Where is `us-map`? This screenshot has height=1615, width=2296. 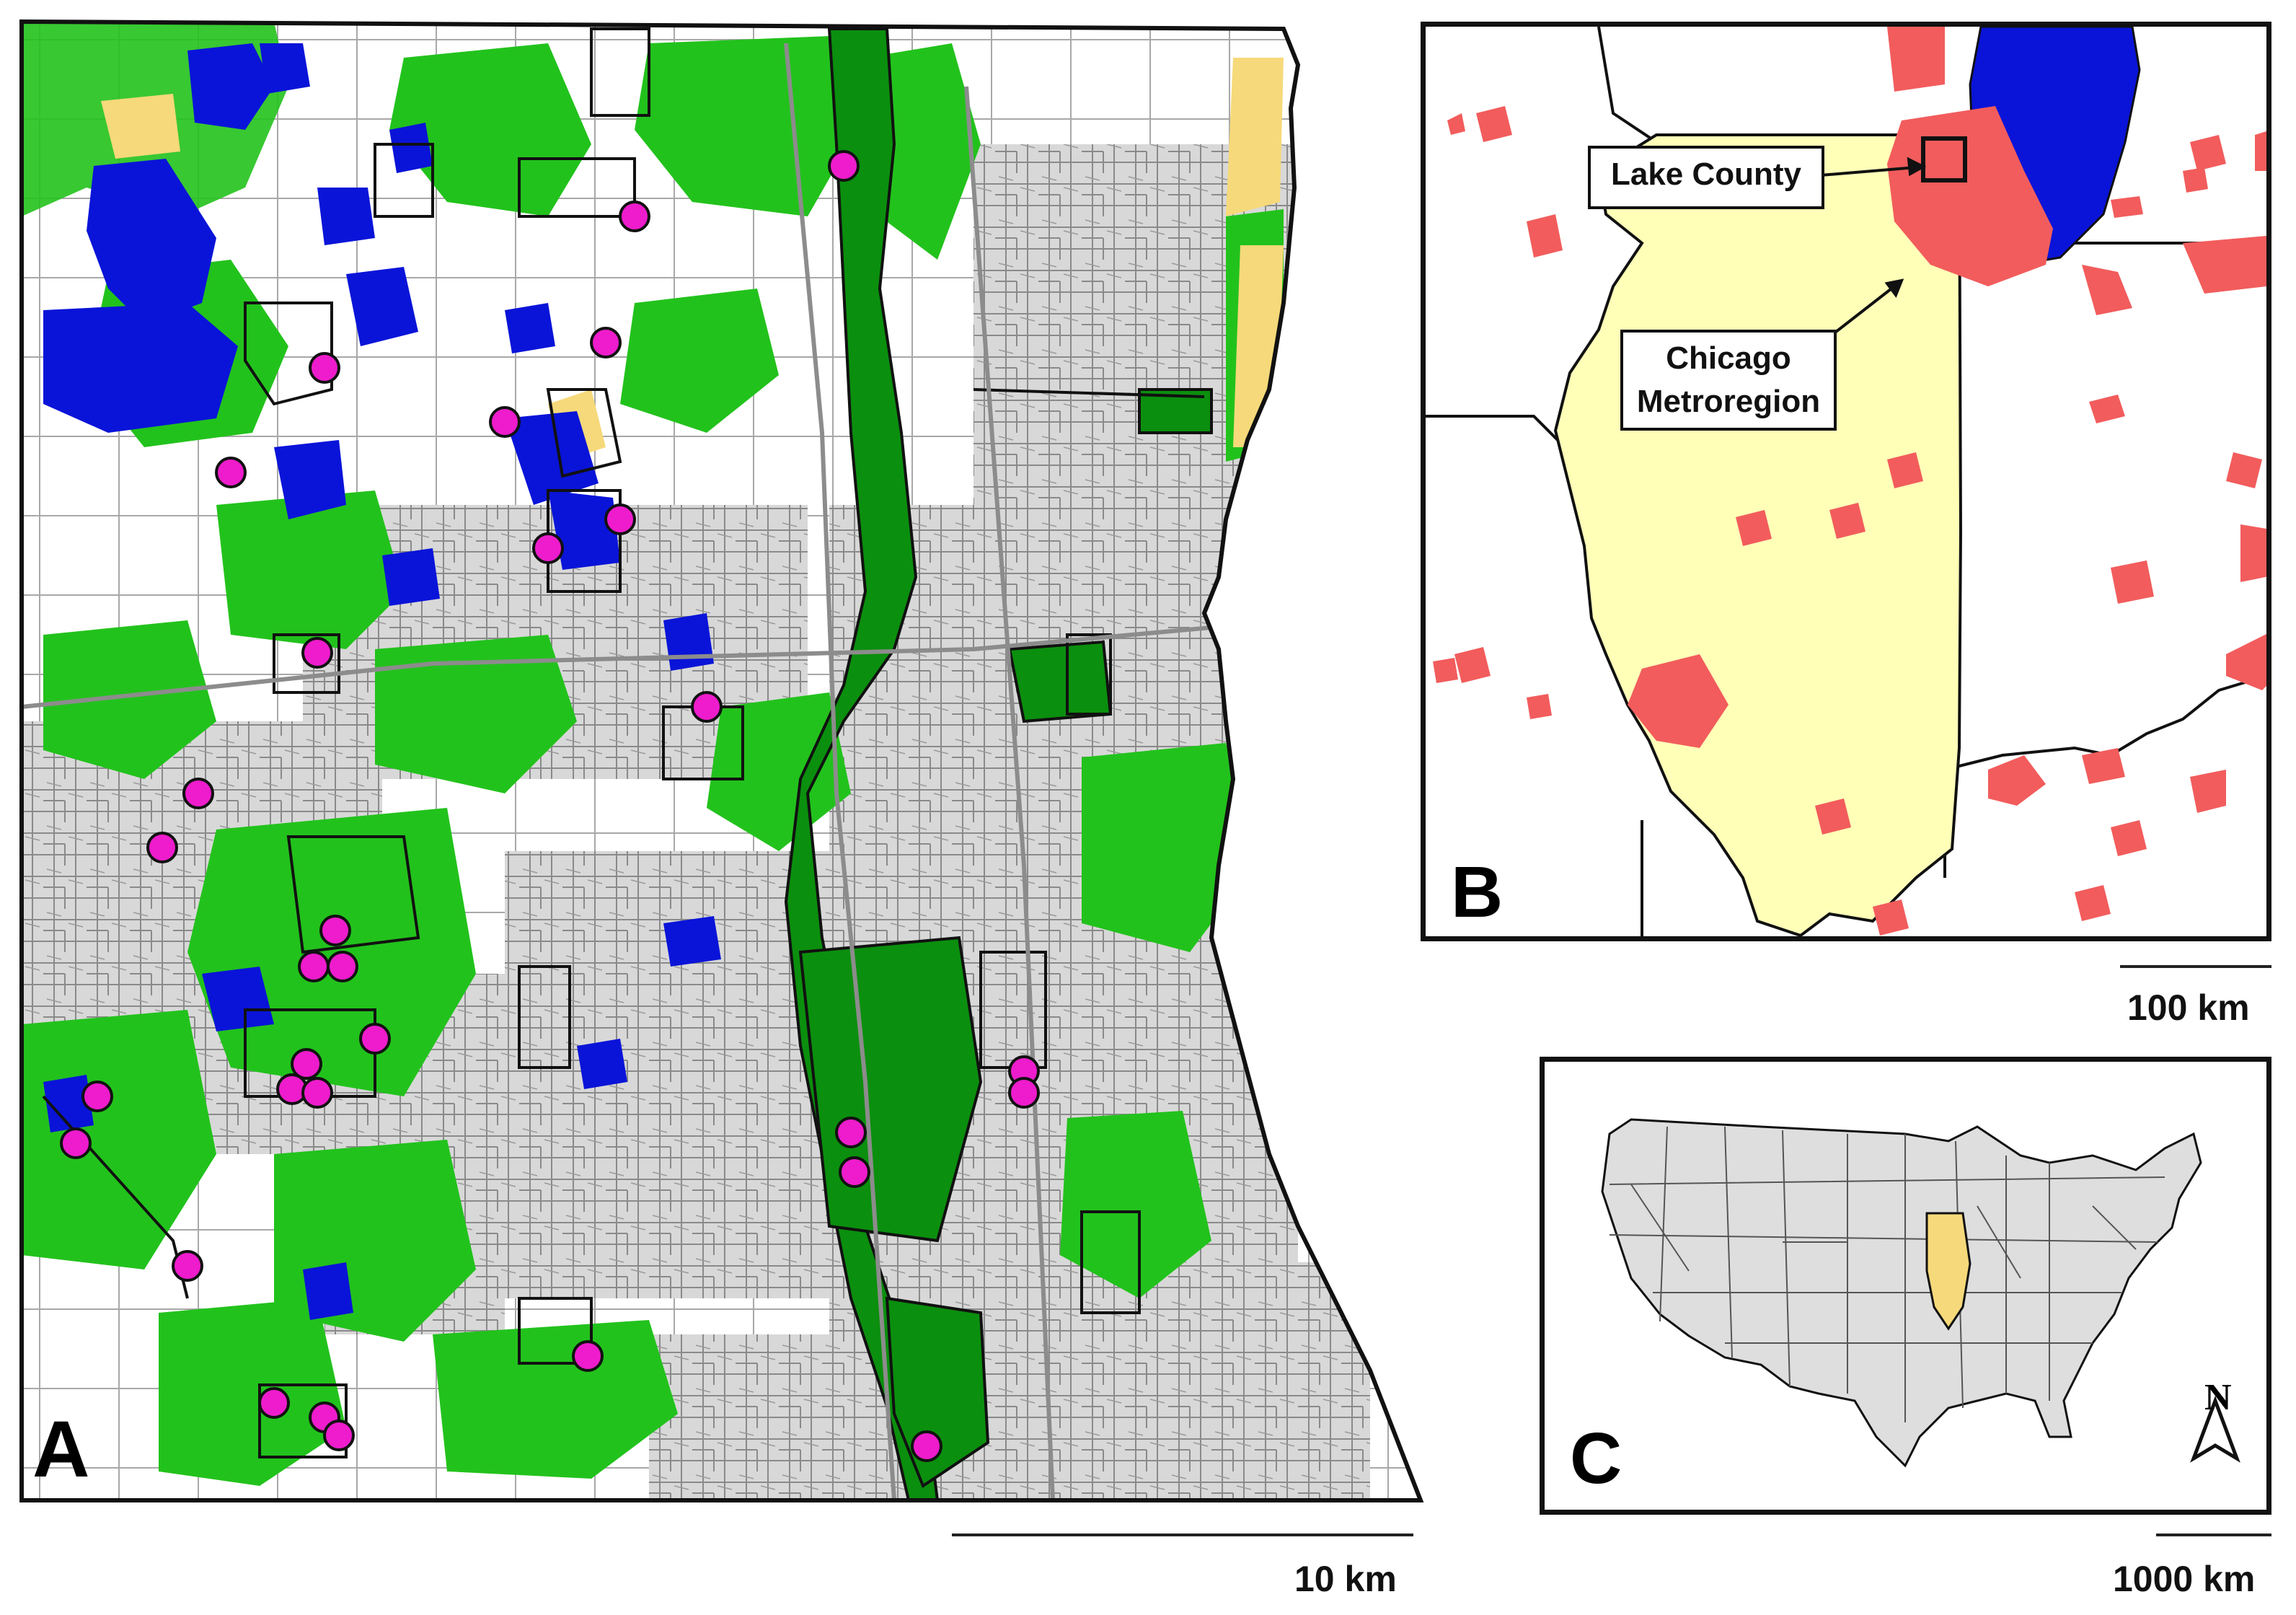
us-map is located at coordinates (1920, 1293).